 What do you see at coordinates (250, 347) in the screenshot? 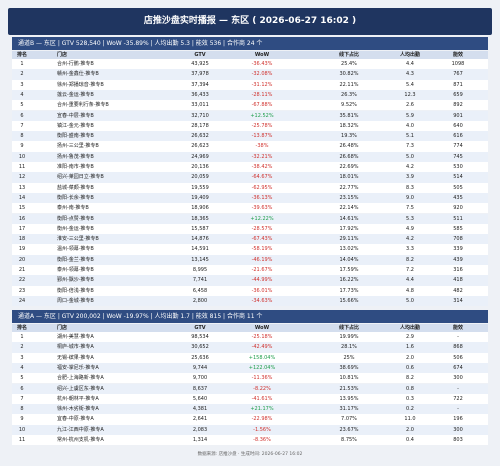
I see `table-row: 2 桐庐-城市·推专A 30,652 -42.49% 28.1% 1.6 868` at bounding box center [250, 347].